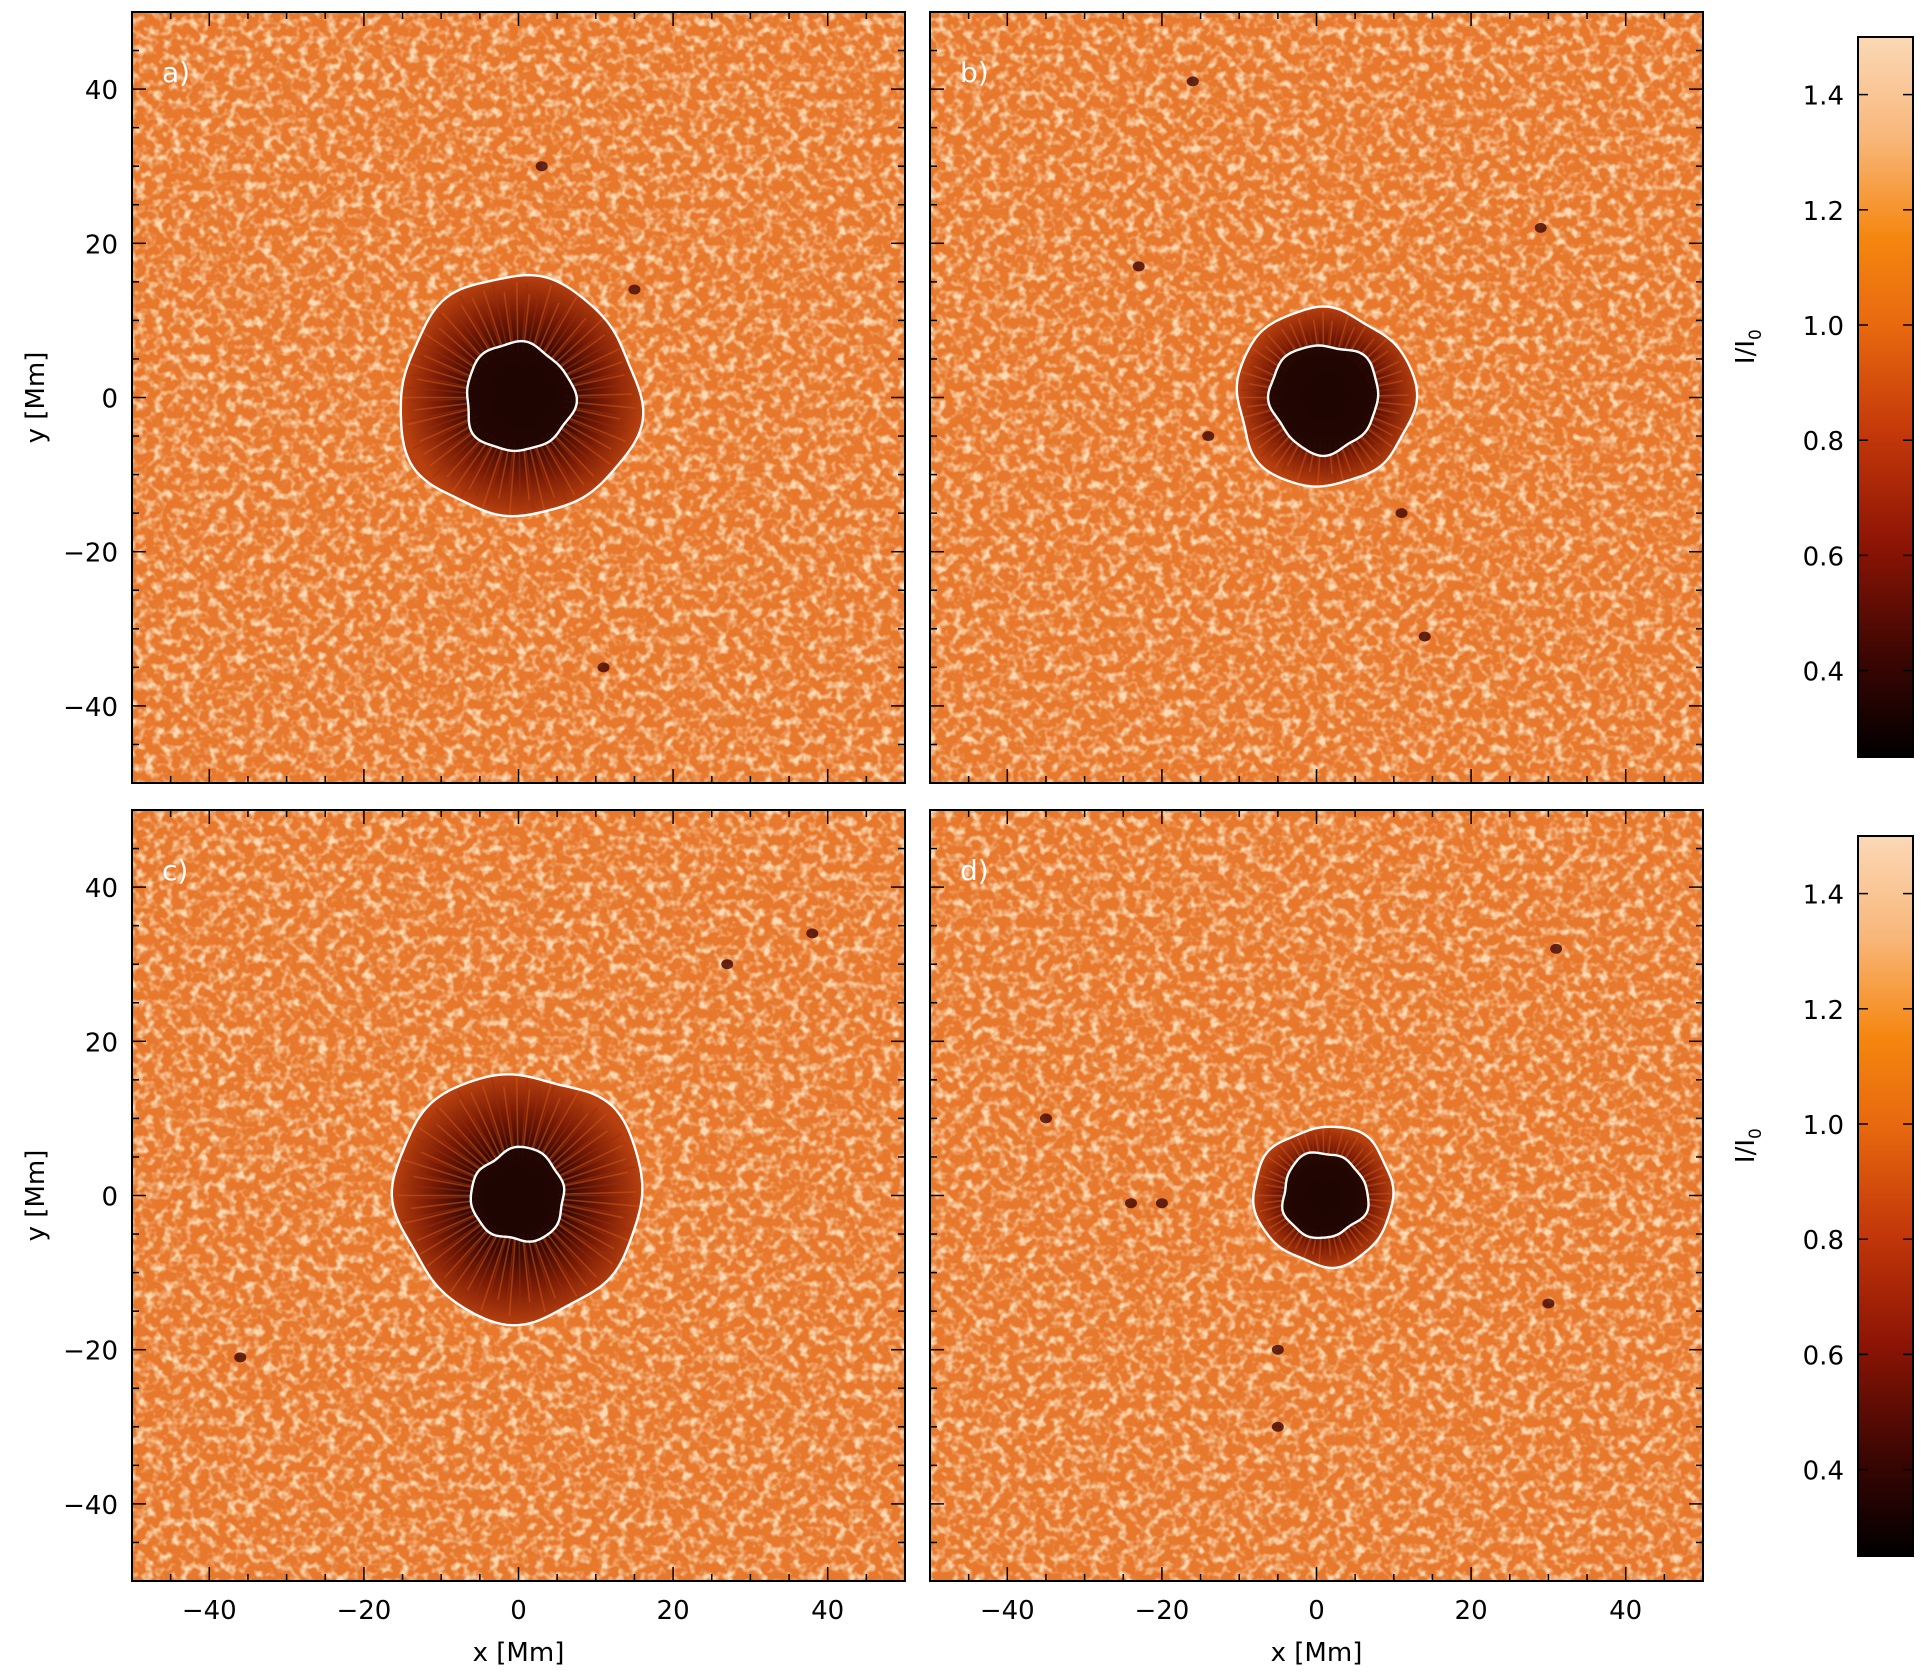 This screenshot has height=1677, width=1927. I want to click on colorbar-tick-label: 0.4, so click(1823, 1472).